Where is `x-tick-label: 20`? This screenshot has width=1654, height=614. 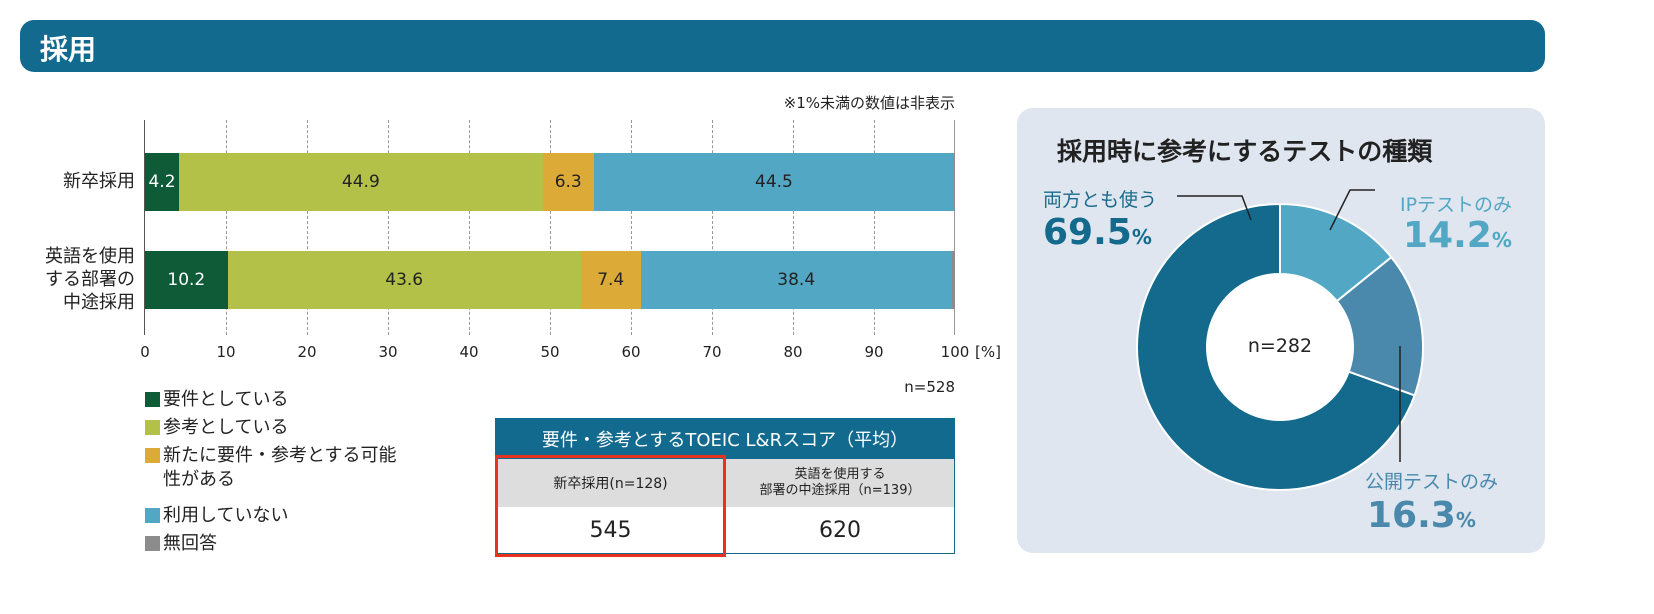
x-tick-label: 20 is located at coordinates (307, 352).